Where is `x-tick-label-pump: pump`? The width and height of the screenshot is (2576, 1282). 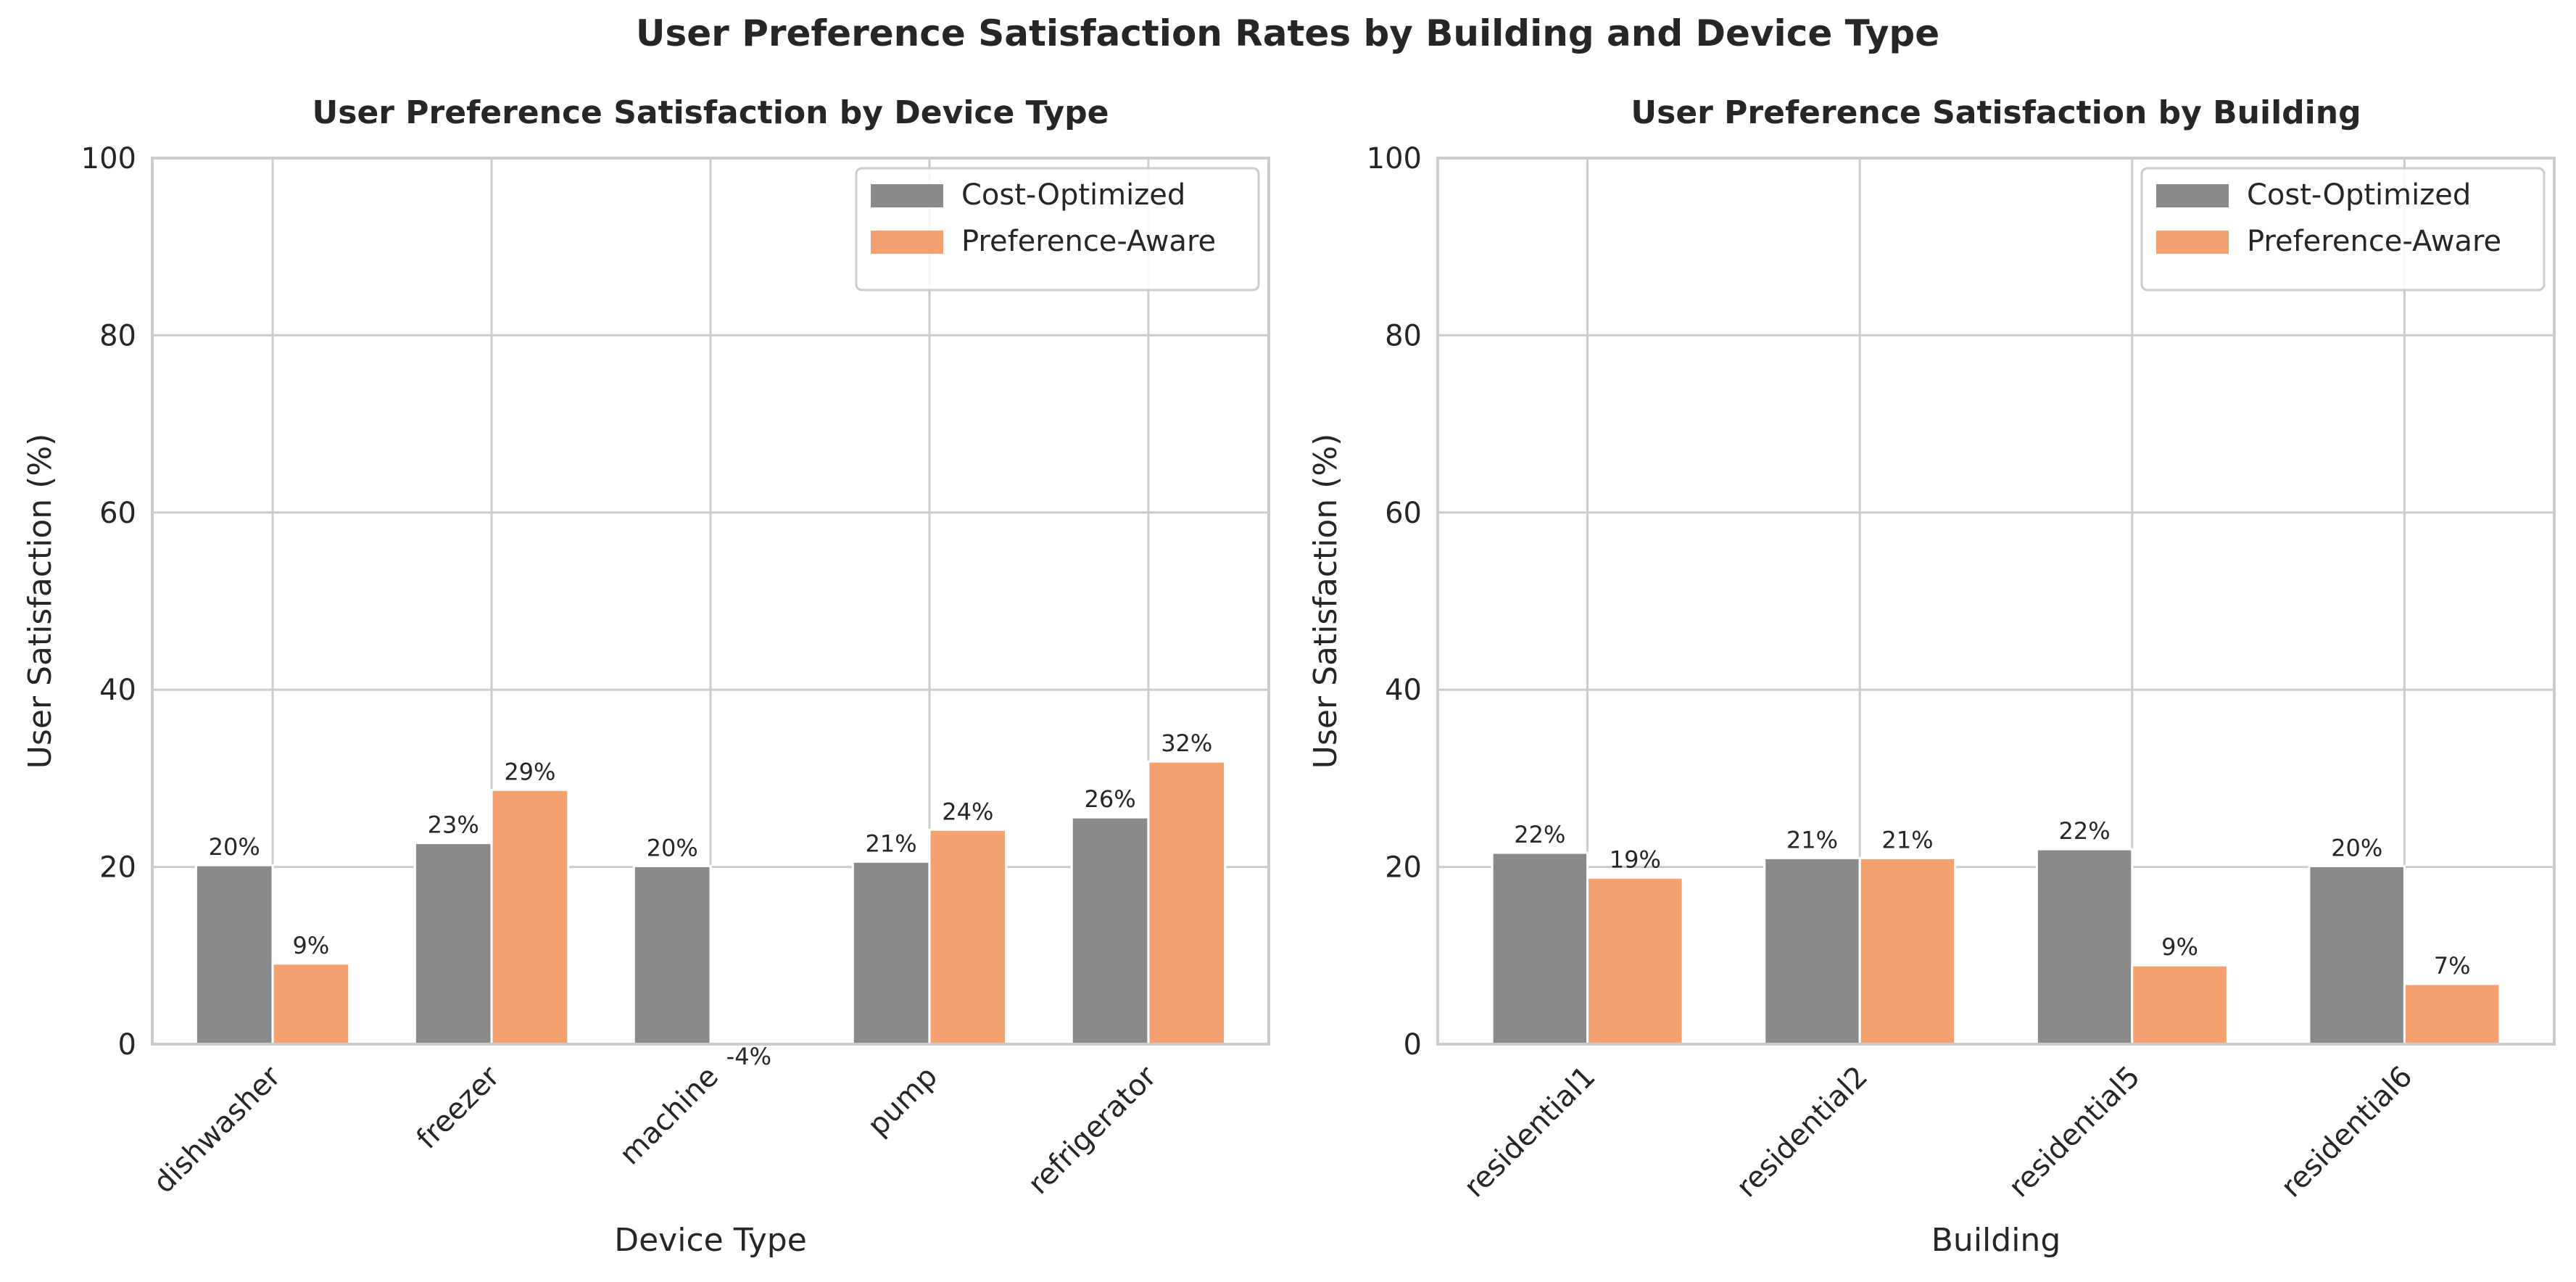
x-tick-label-pump: pump is located at coordinates (902, 1101).